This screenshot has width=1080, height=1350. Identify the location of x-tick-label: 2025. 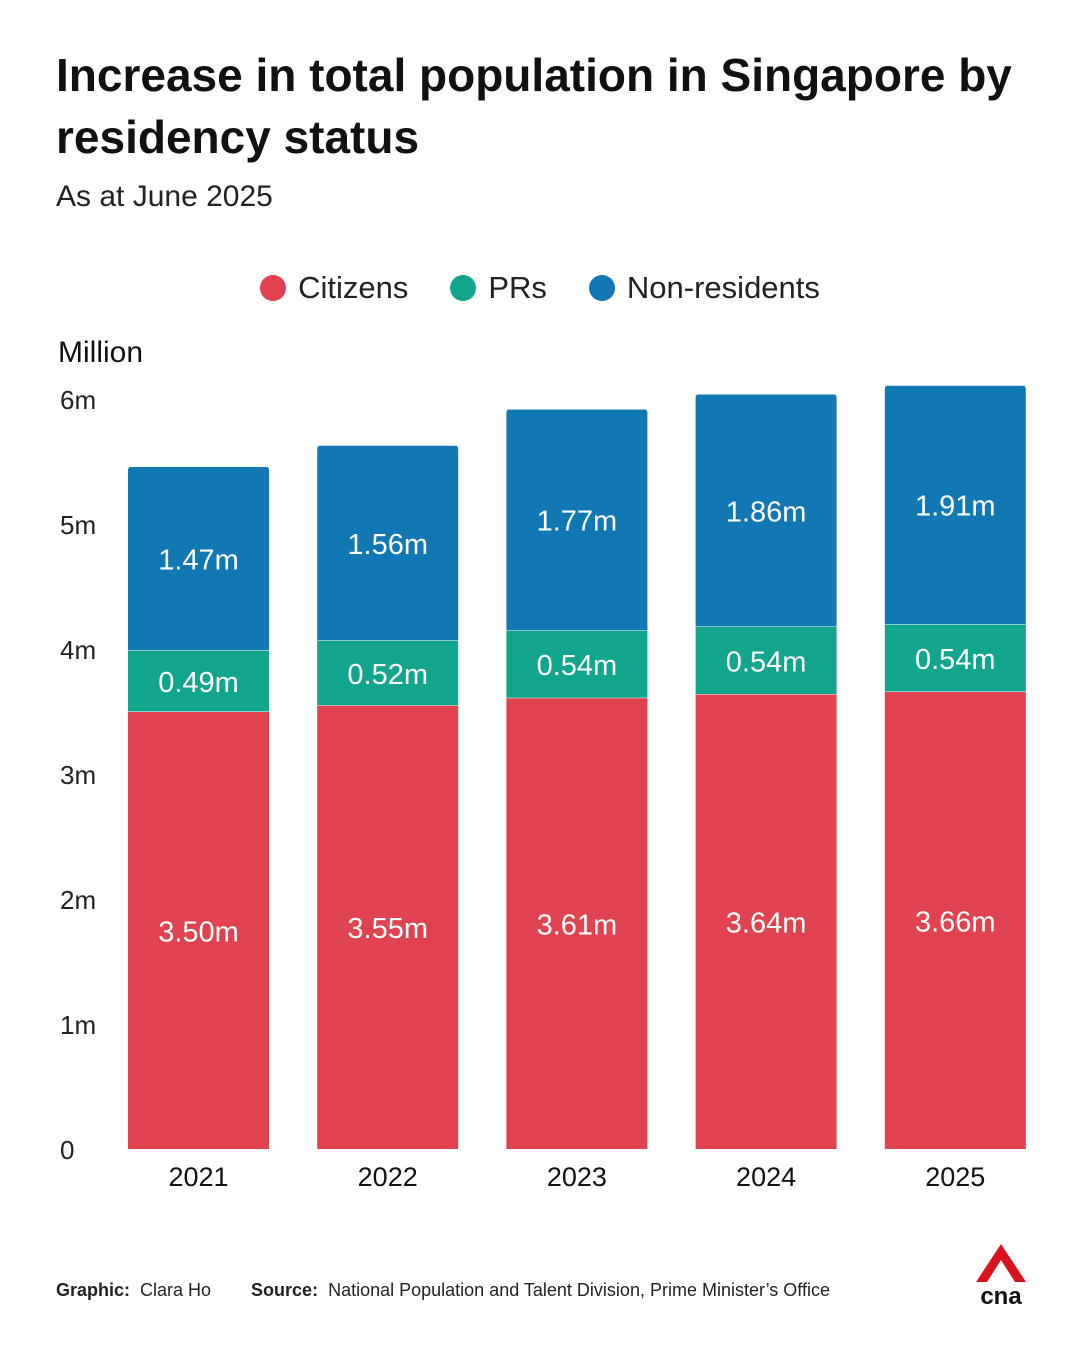
(955, 1177).